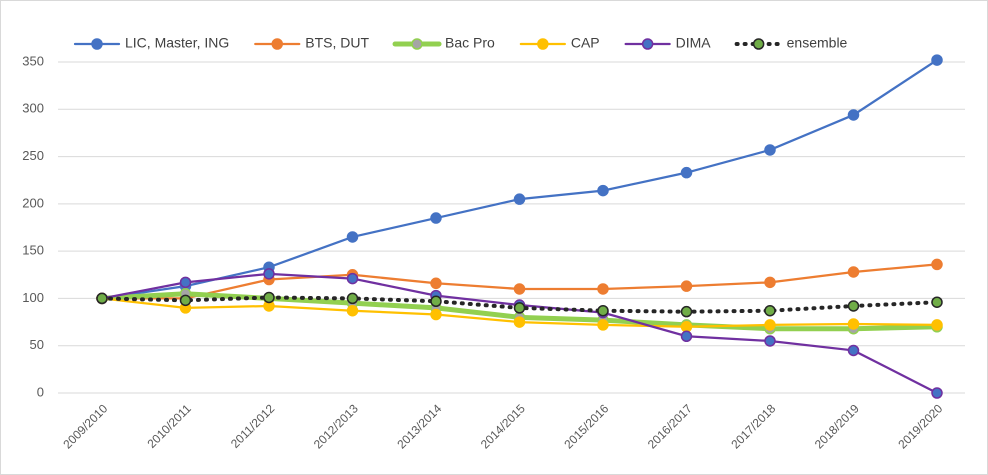  What do you see at coordinates (470, 43) in the screenshot?
I see `legend-label: Bac Pro` at bounding box center [470, 43].